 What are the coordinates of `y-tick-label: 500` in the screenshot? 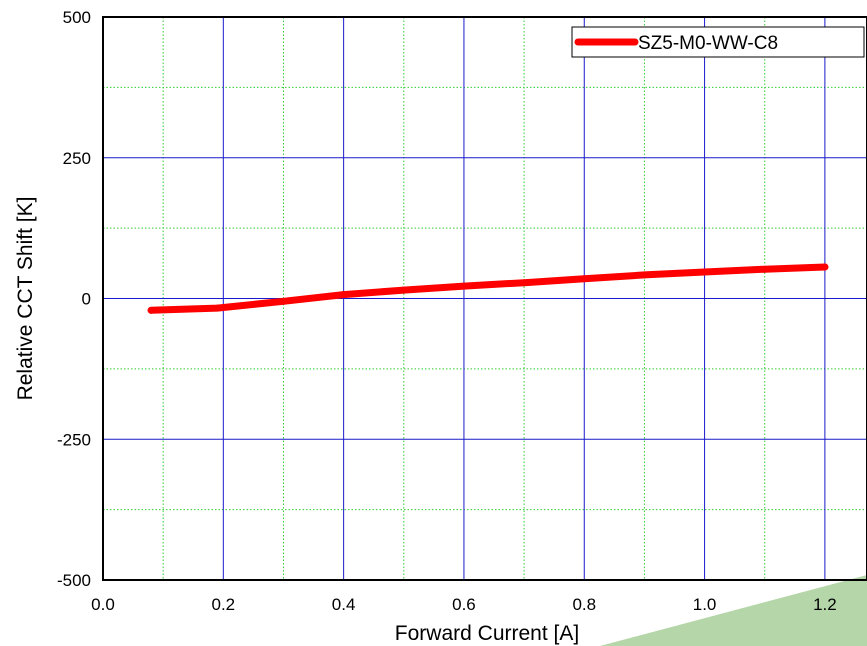 It's located at (77, 17).